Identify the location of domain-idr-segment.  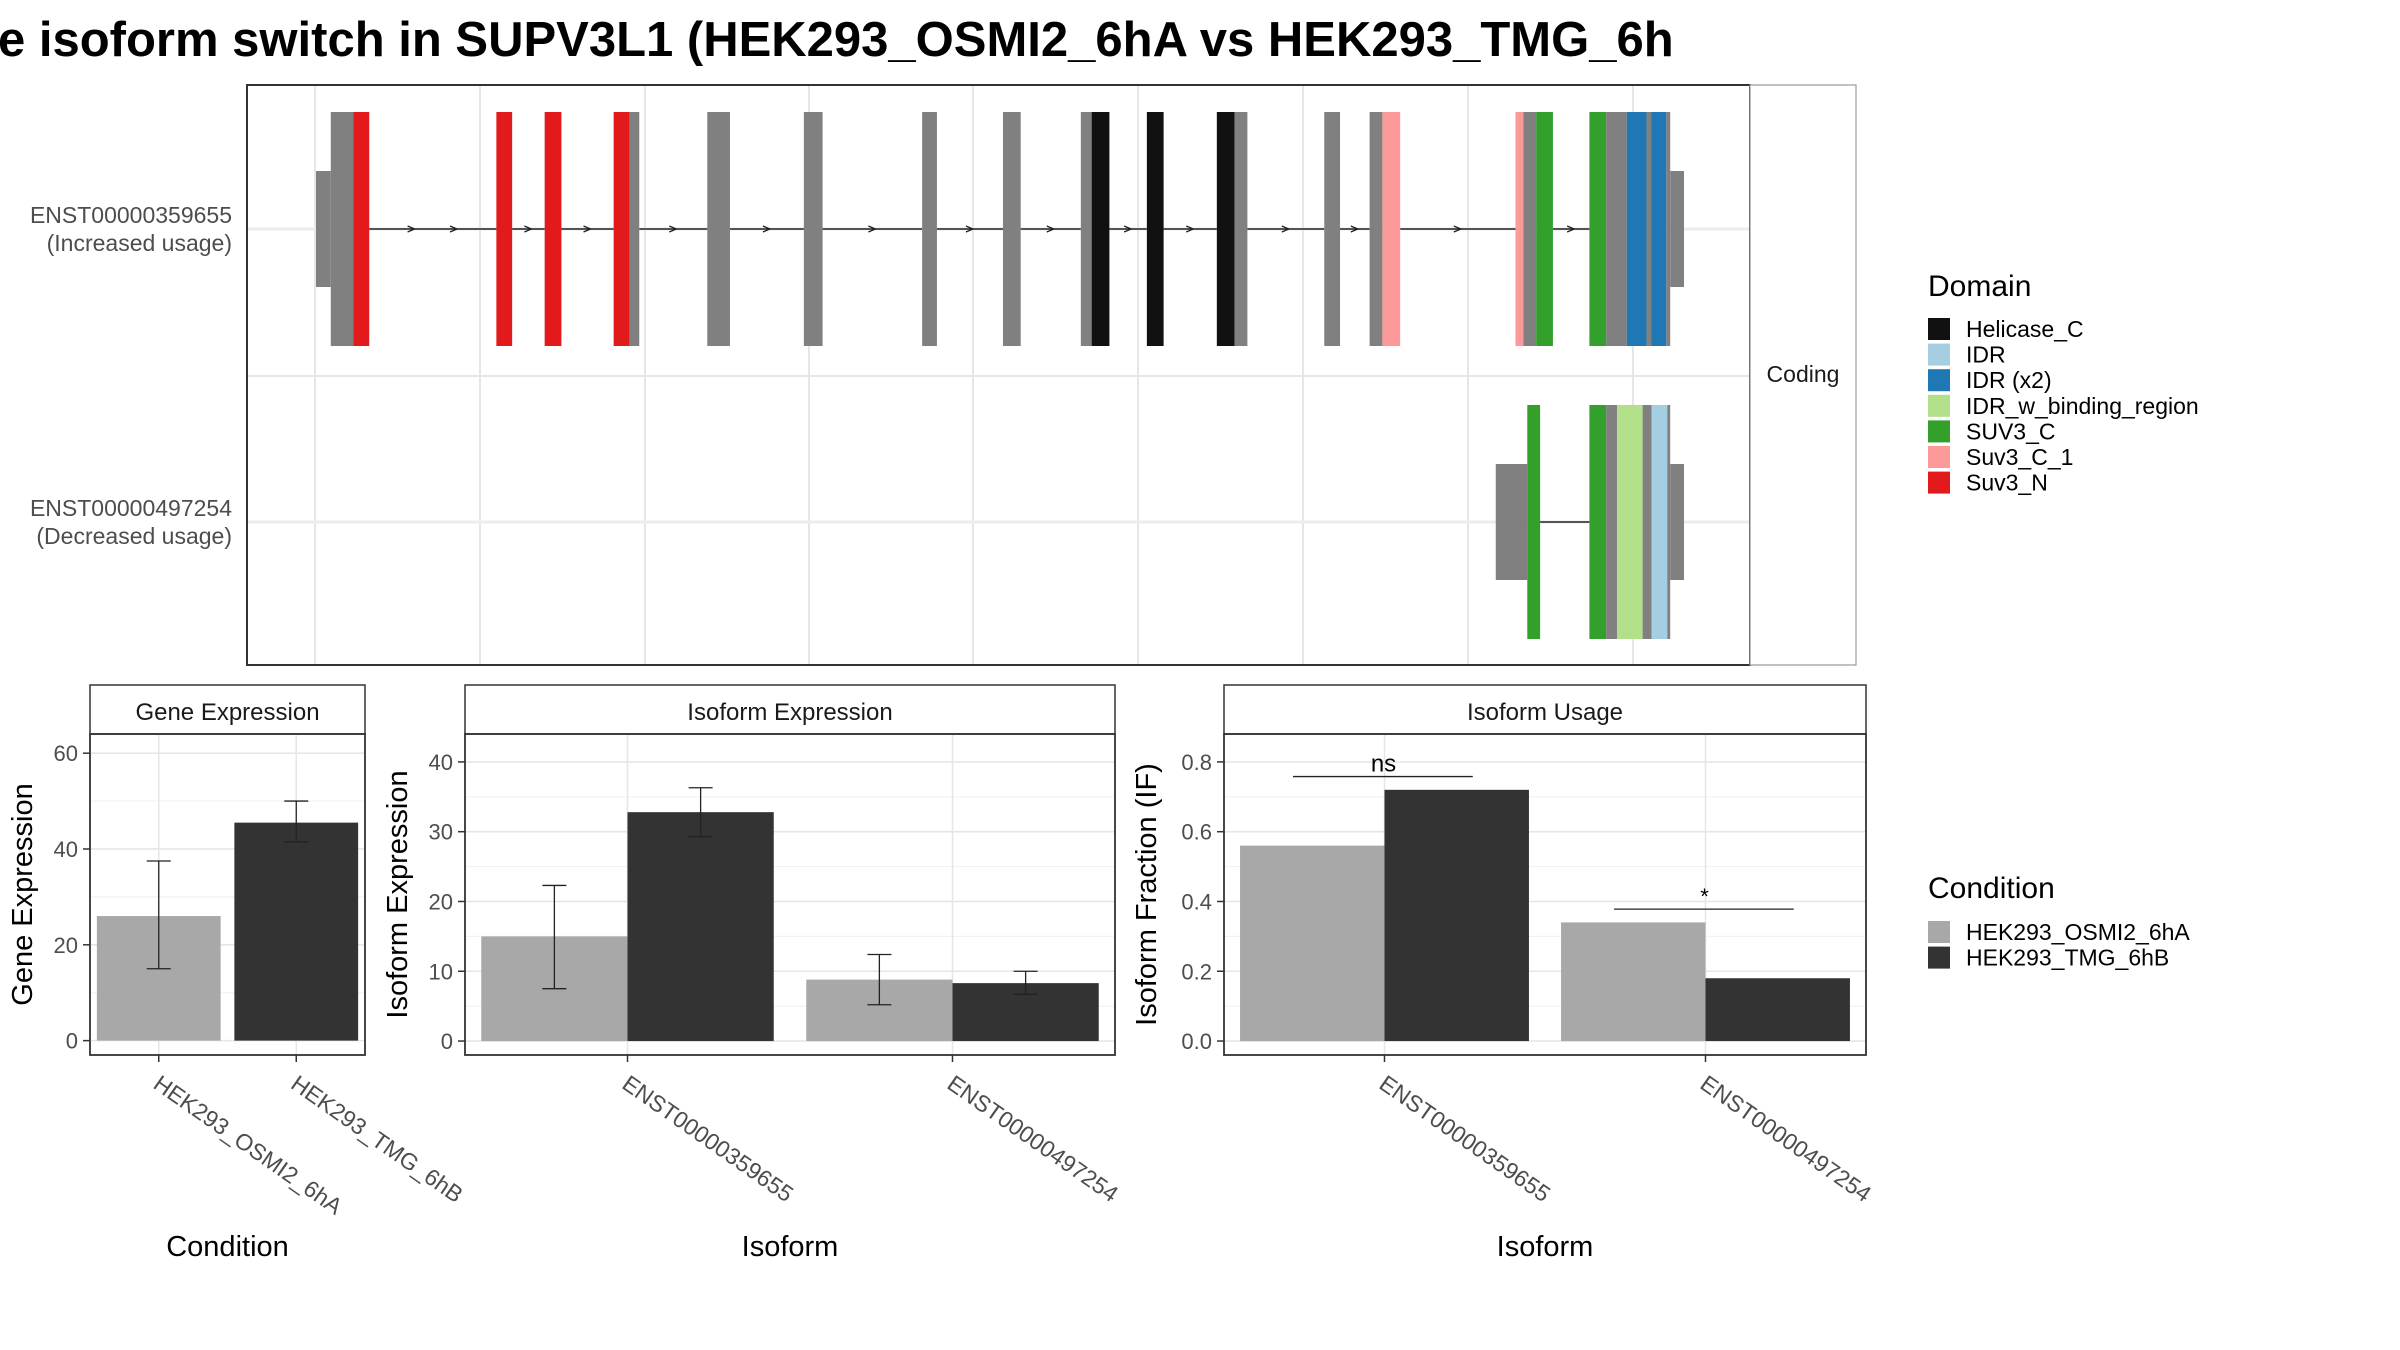
(1659, 522).